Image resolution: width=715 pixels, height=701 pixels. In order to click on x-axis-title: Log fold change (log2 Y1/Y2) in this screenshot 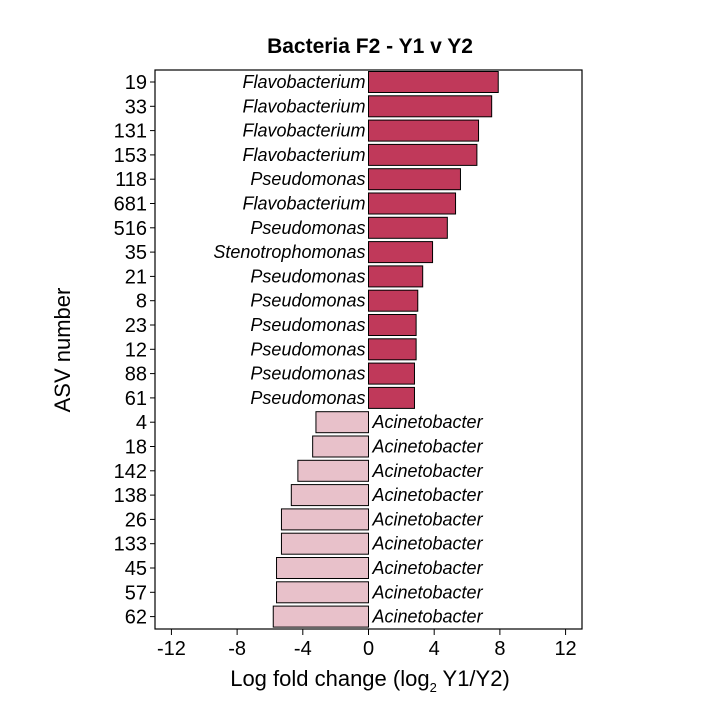, I will do `click(370, 680)`.